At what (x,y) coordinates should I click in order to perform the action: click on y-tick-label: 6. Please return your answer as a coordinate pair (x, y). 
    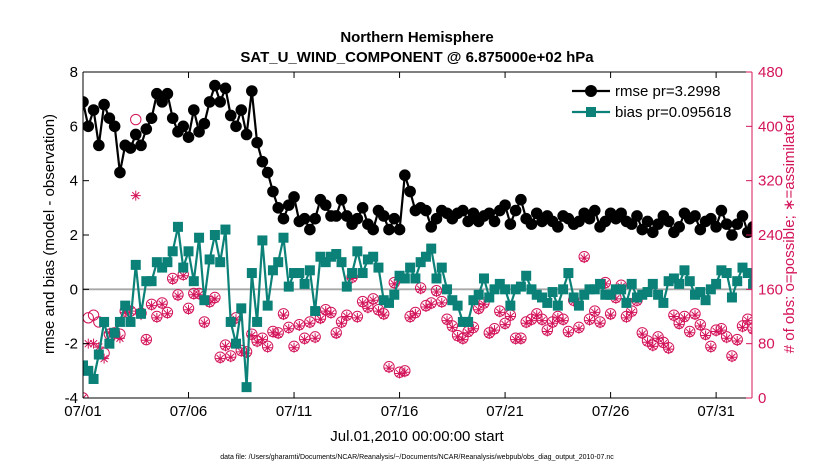
    Looking at the image, I should click on (74, 126).